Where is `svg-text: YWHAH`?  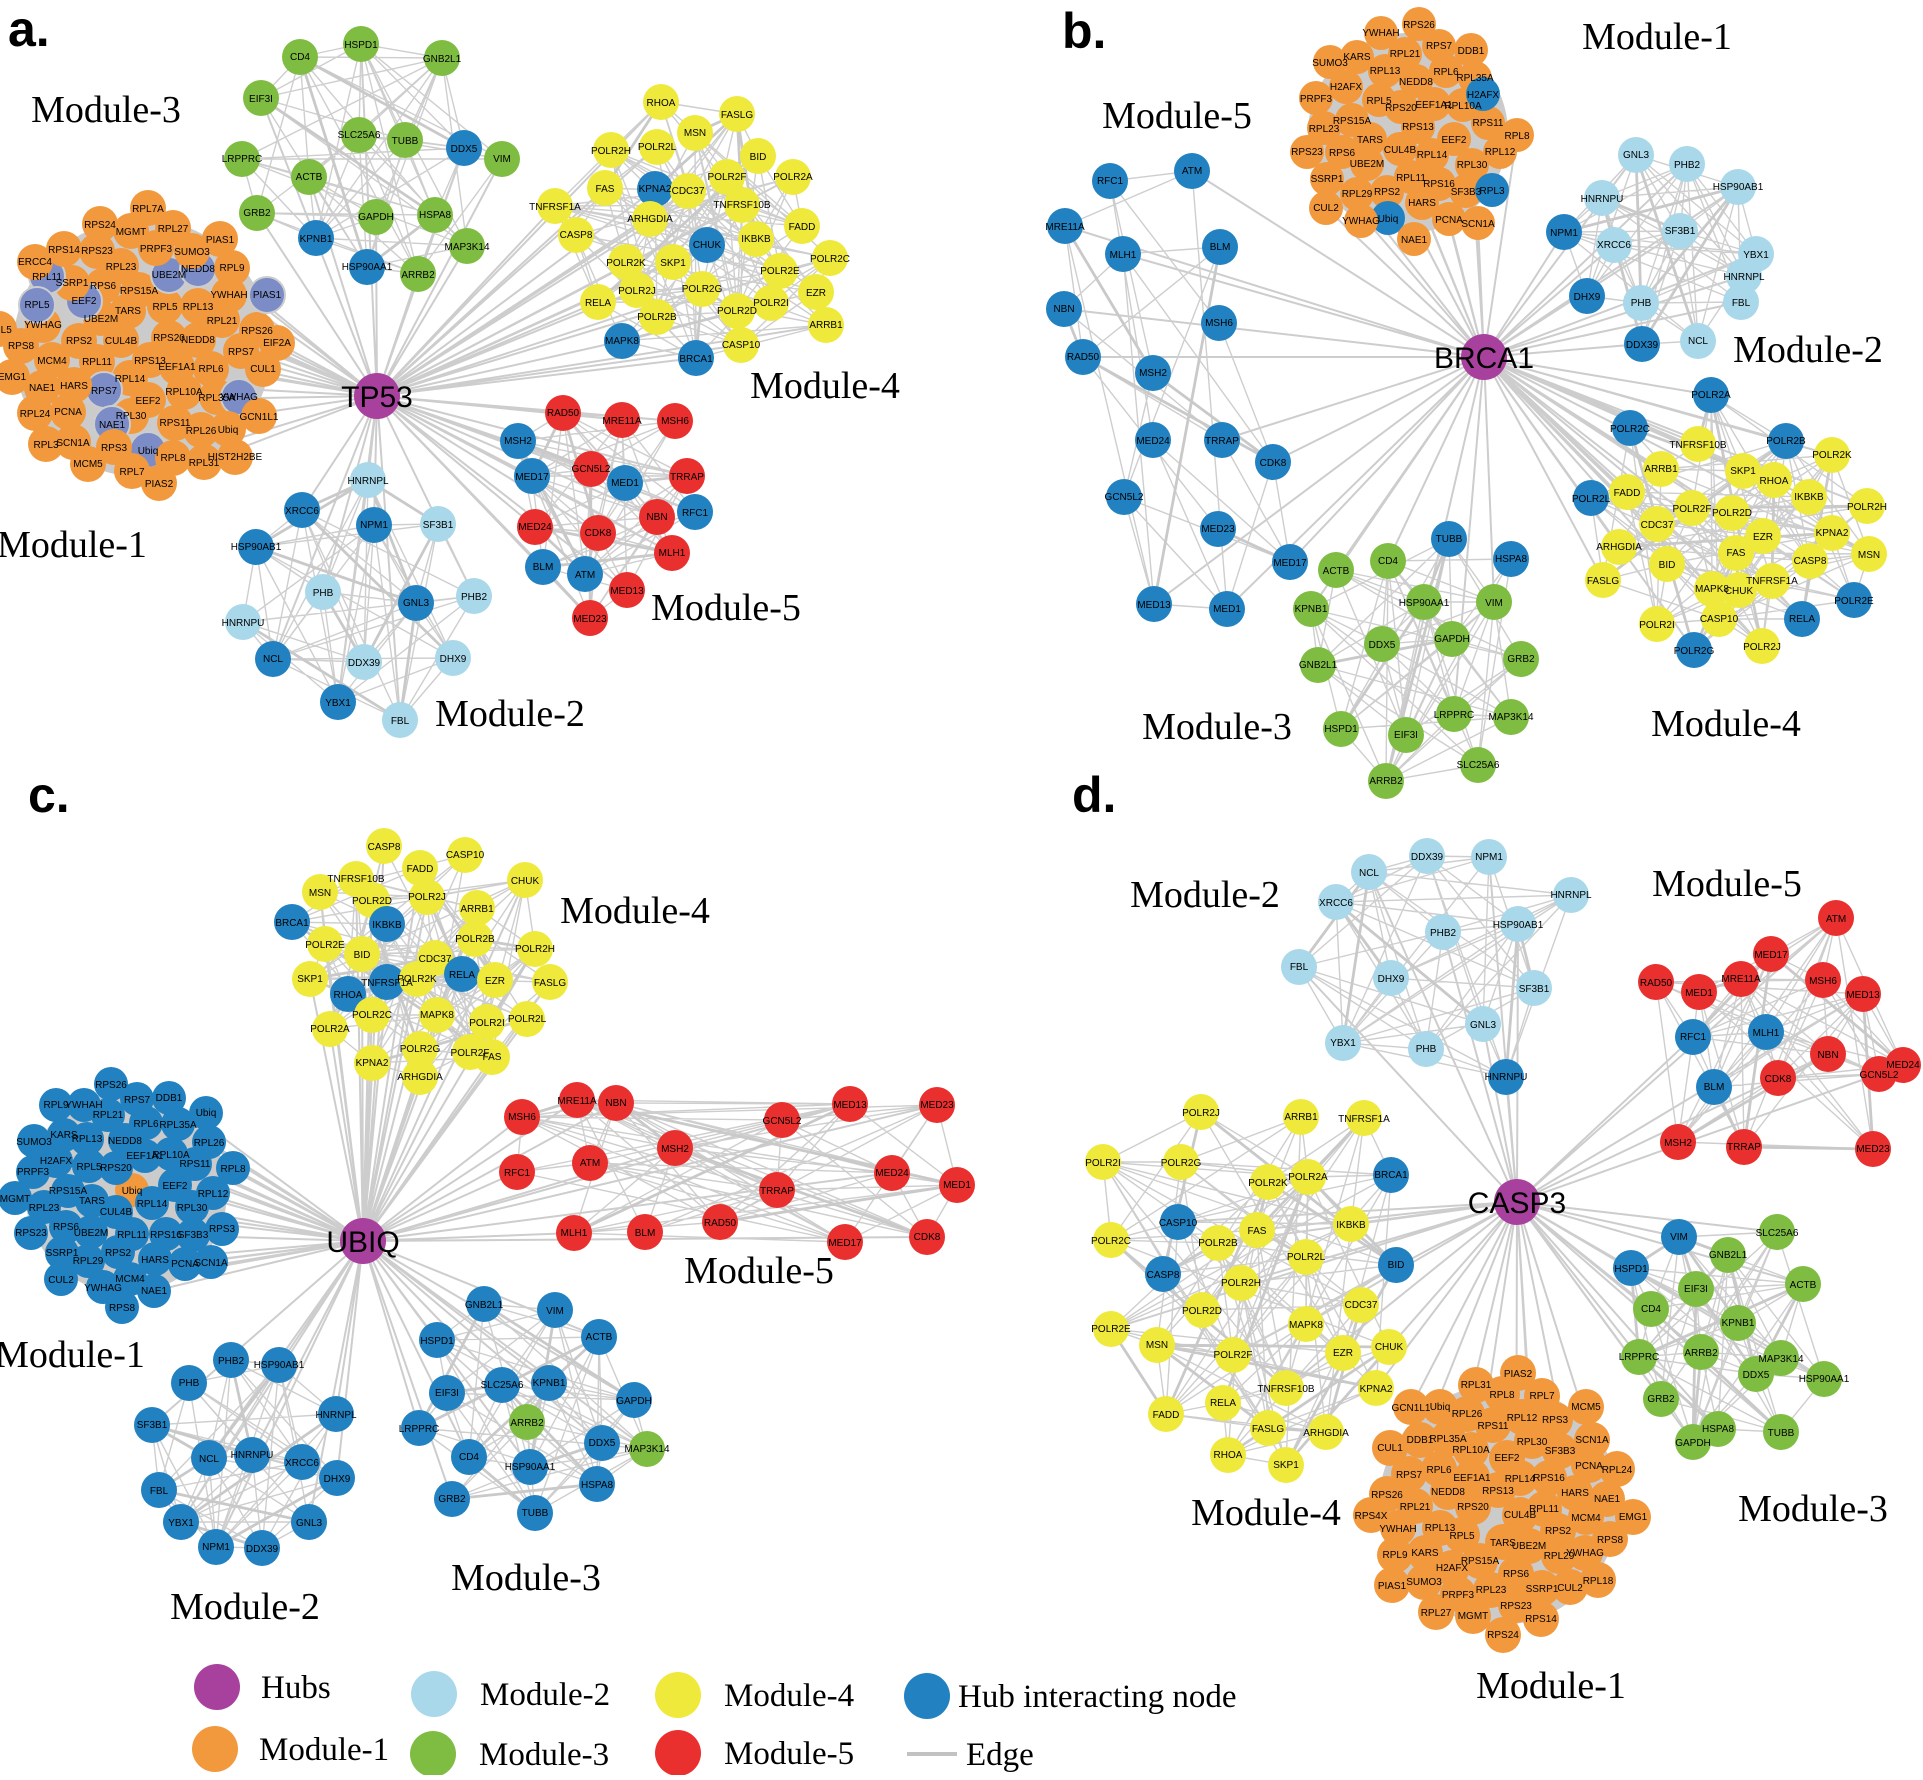 svg-text: YWHAH is located at coordinates (83, 1105).